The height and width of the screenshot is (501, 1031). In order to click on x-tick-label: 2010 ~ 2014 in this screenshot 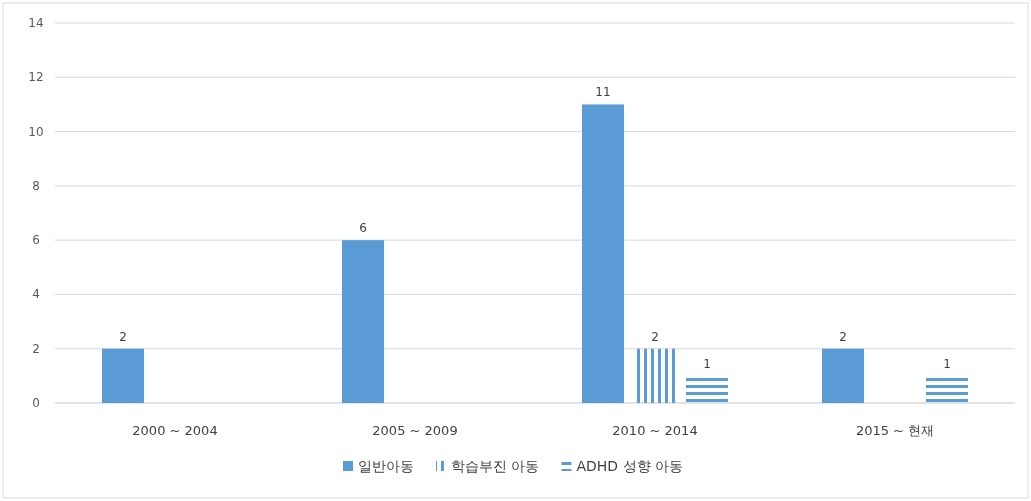, I will do `click(655, 430)`.